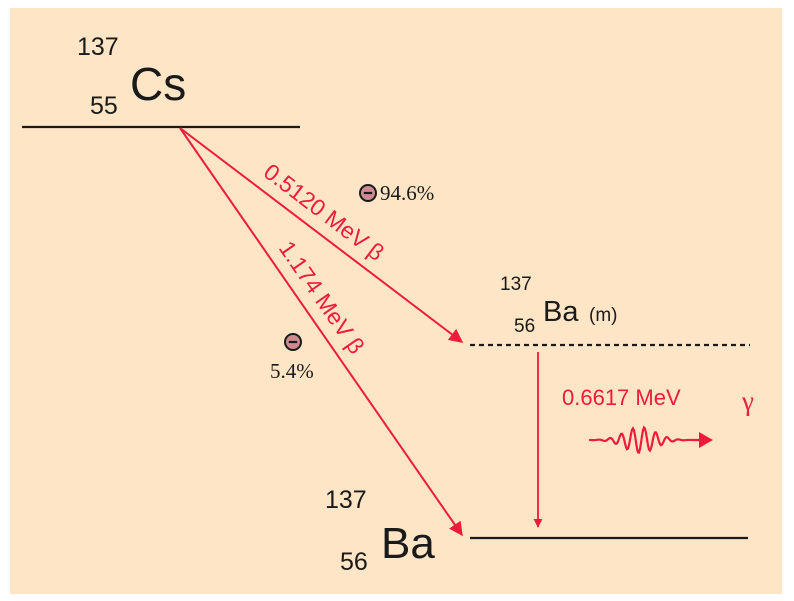 Image resolution: width=794 pixels, height=601 pixels. What do you see at coordinates (98, 47) in the screenshot?
I see `cs137-mass-number: 137` at bounding box center [98, 47].